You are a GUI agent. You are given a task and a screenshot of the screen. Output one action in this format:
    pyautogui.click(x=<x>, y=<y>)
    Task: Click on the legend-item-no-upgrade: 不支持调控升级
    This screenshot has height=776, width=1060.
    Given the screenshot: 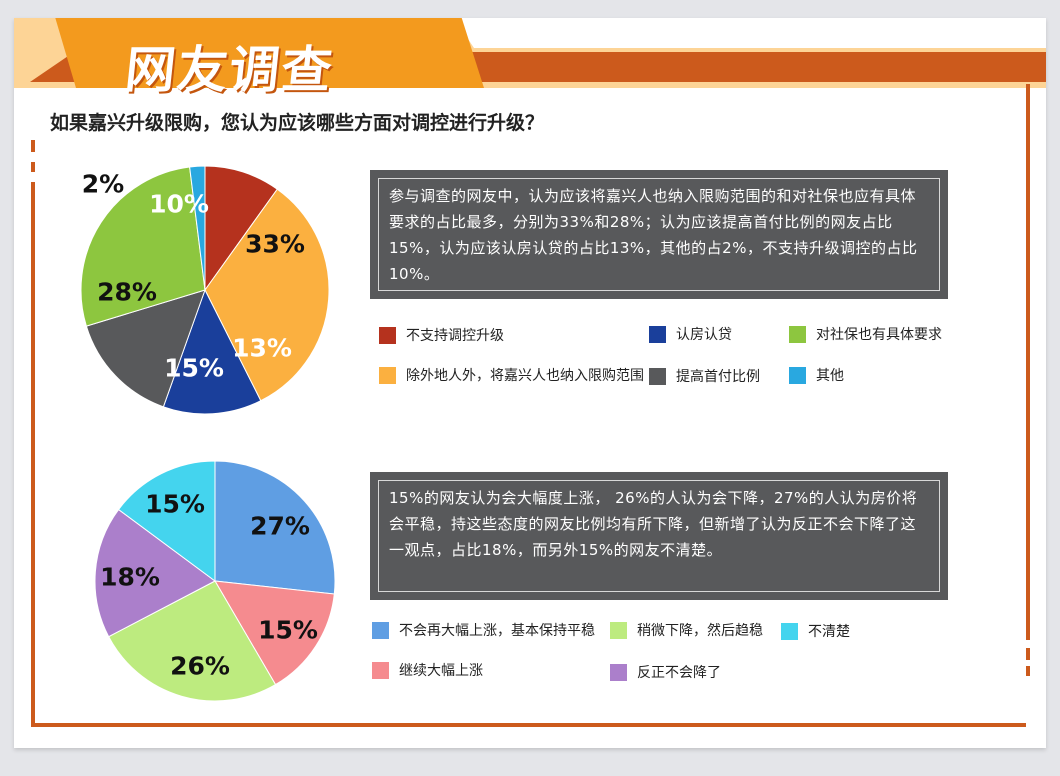 What is the action you would take?
    pyautogui.click(x=441, y=335)
    